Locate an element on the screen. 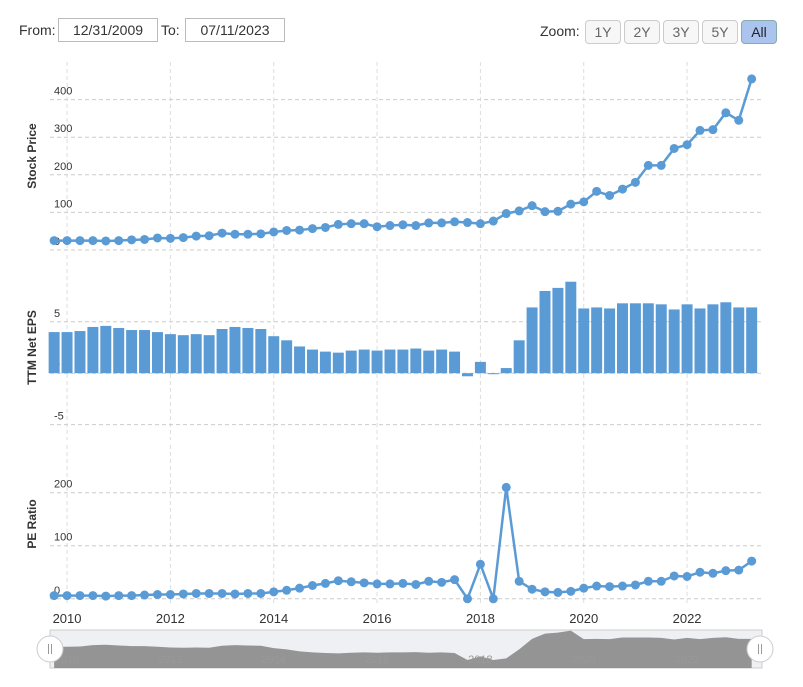 The image size is (803, 687). x-tick-label: 2014 is located at coordinates (273, 618).